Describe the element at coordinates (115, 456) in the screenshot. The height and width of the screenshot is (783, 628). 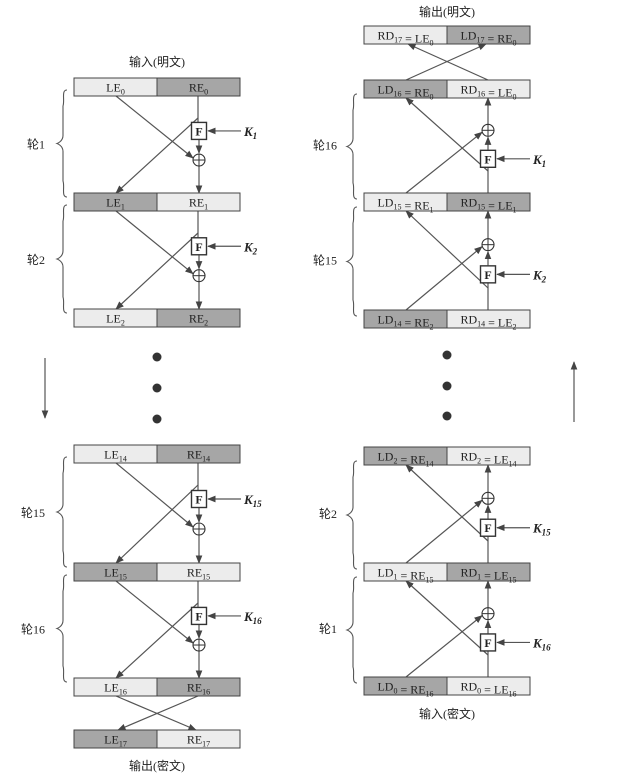
I see `enc-row-3-left-label: LE14` at that location.